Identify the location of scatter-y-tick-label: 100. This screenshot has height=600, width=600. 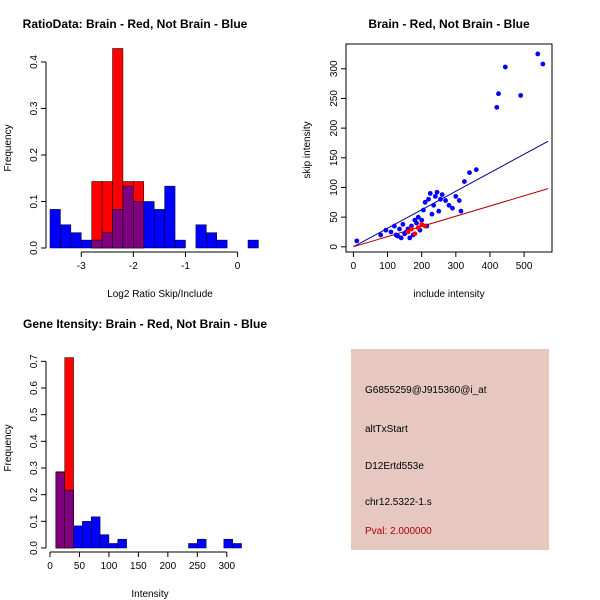
(334, 187).